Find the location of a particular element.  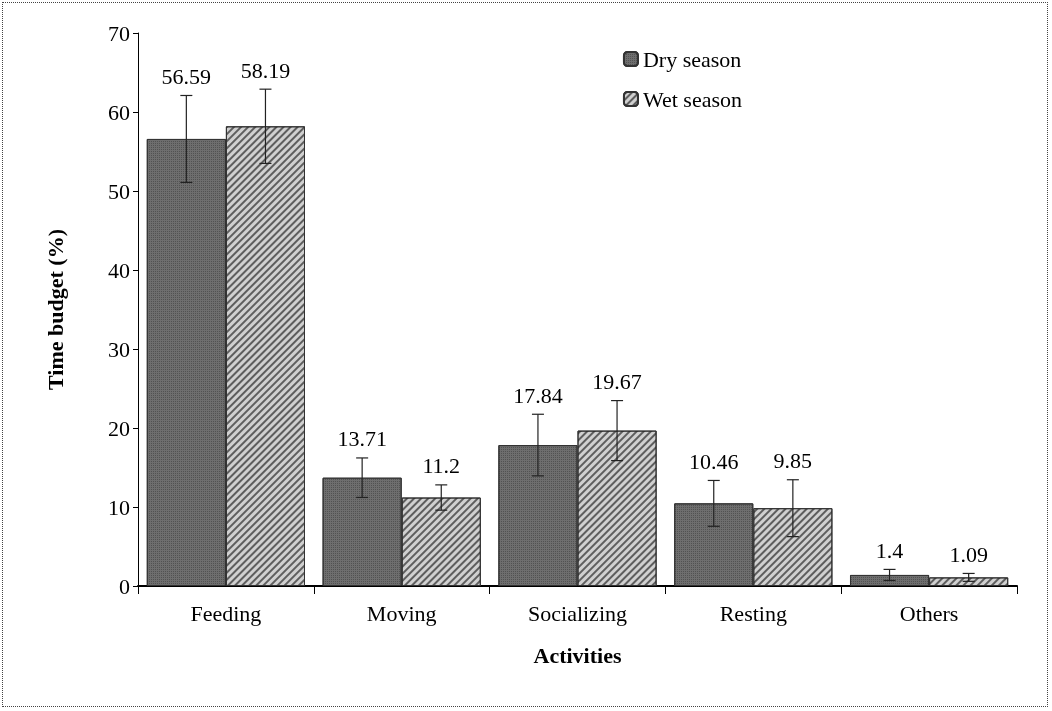

data-label: 56.59 is located at coordinates (186, 76).